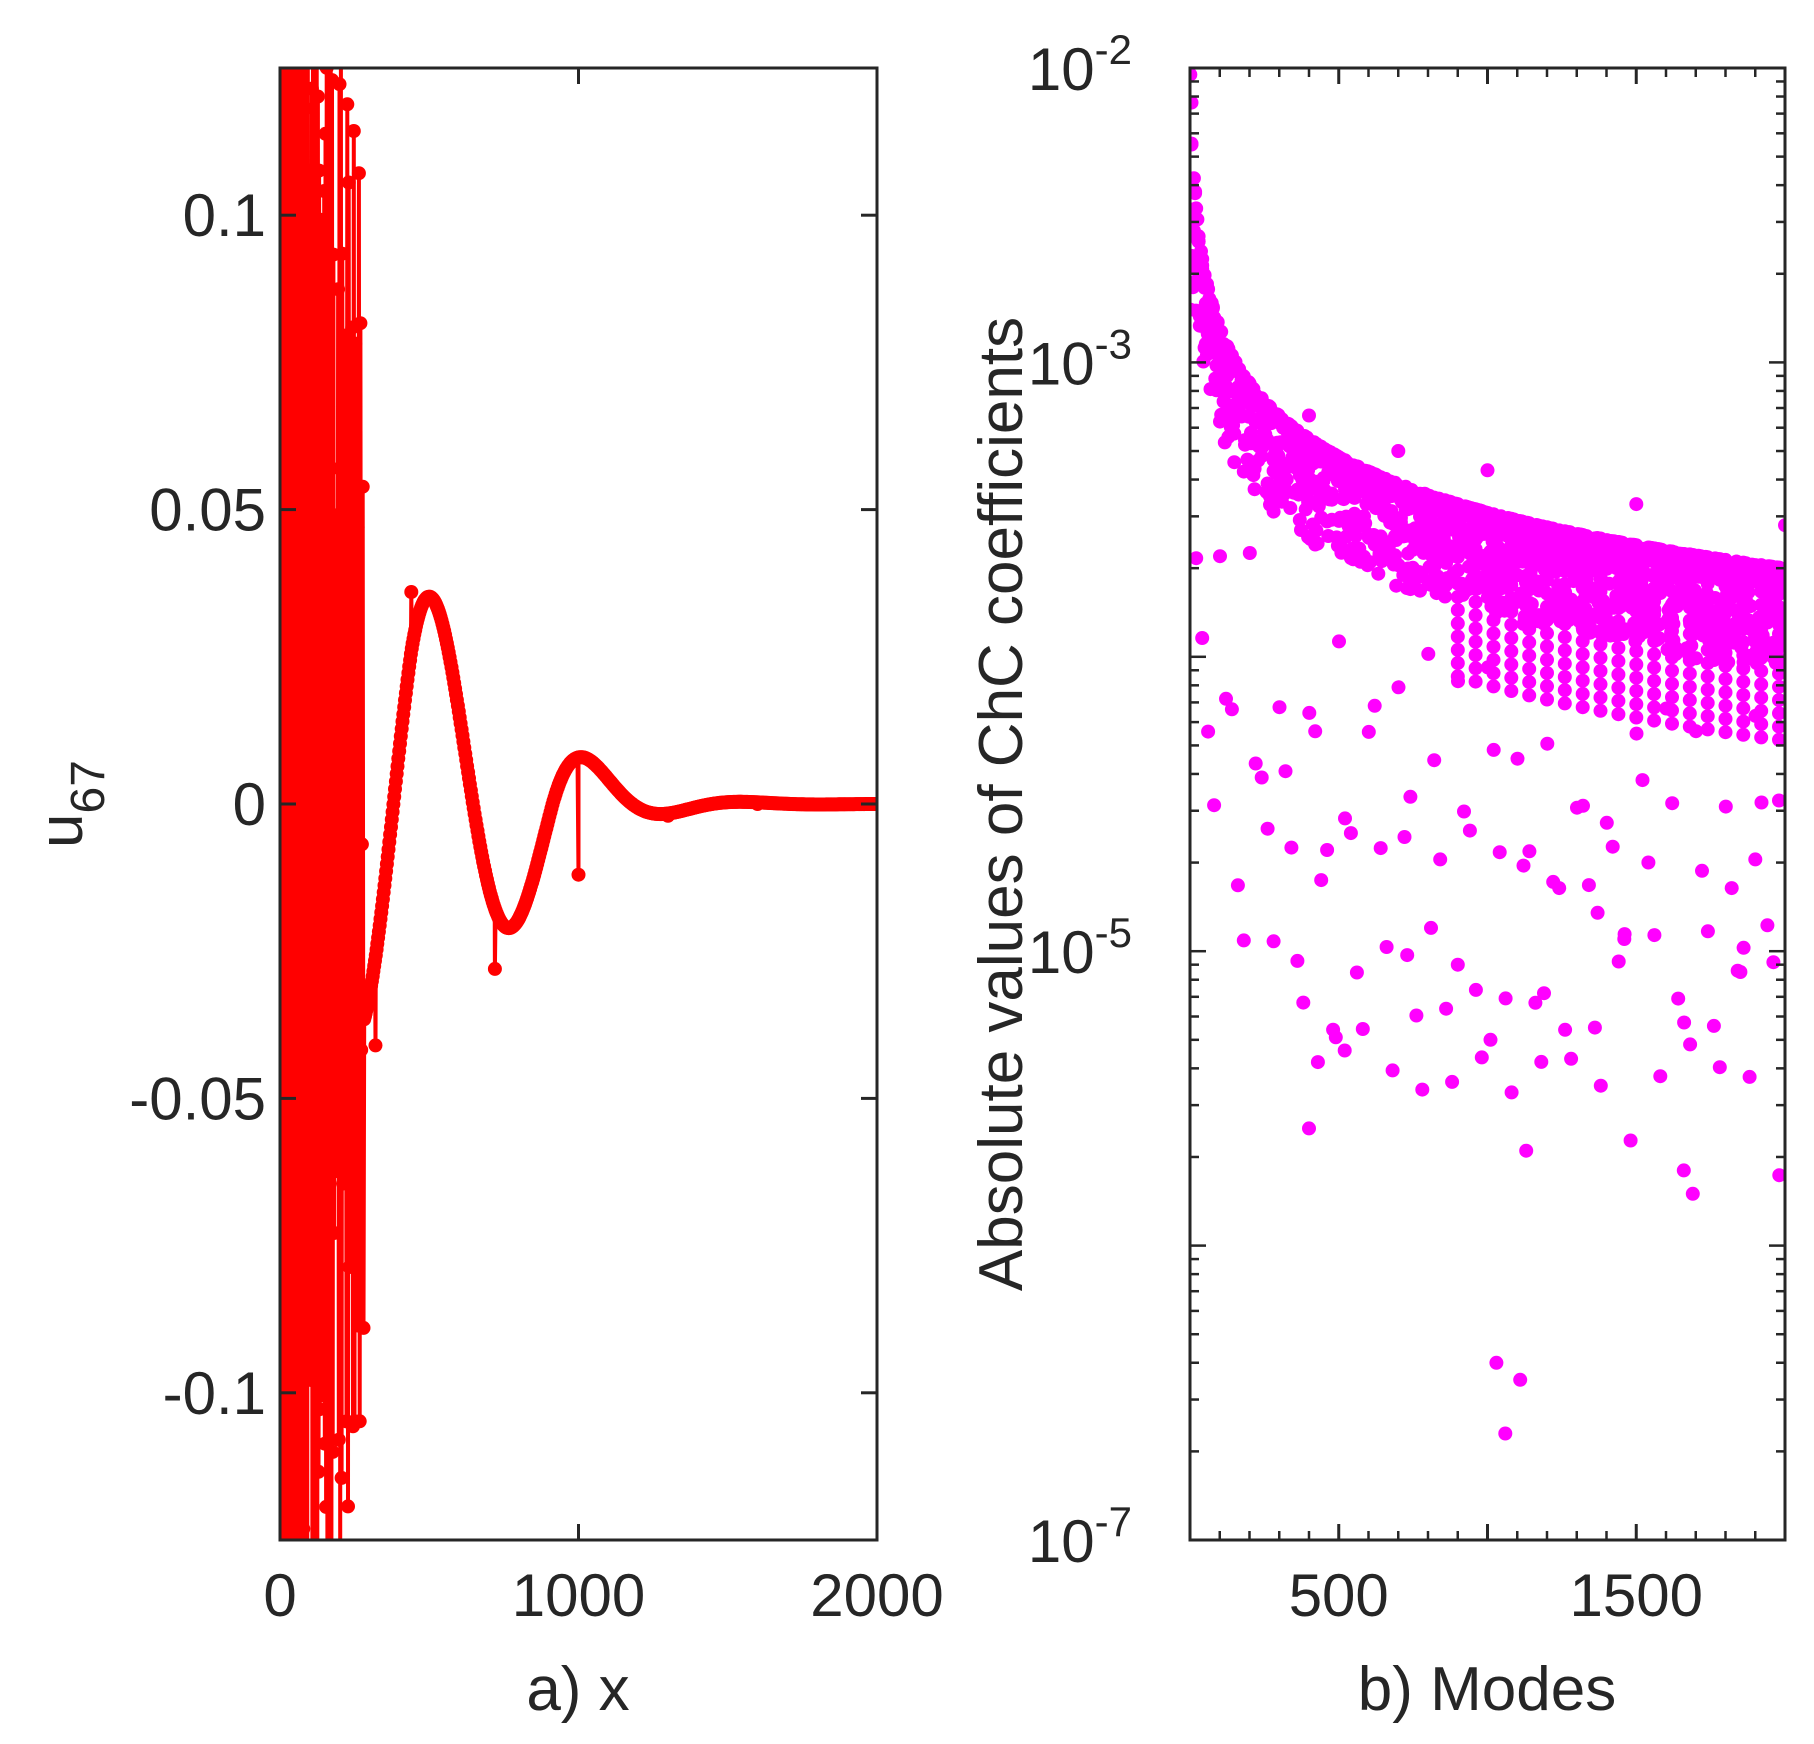  What do you see at coordinates (1080, 64) in the screenshot?
I see `y-tick-label: 10-2` at bounding box center [1080, 64].